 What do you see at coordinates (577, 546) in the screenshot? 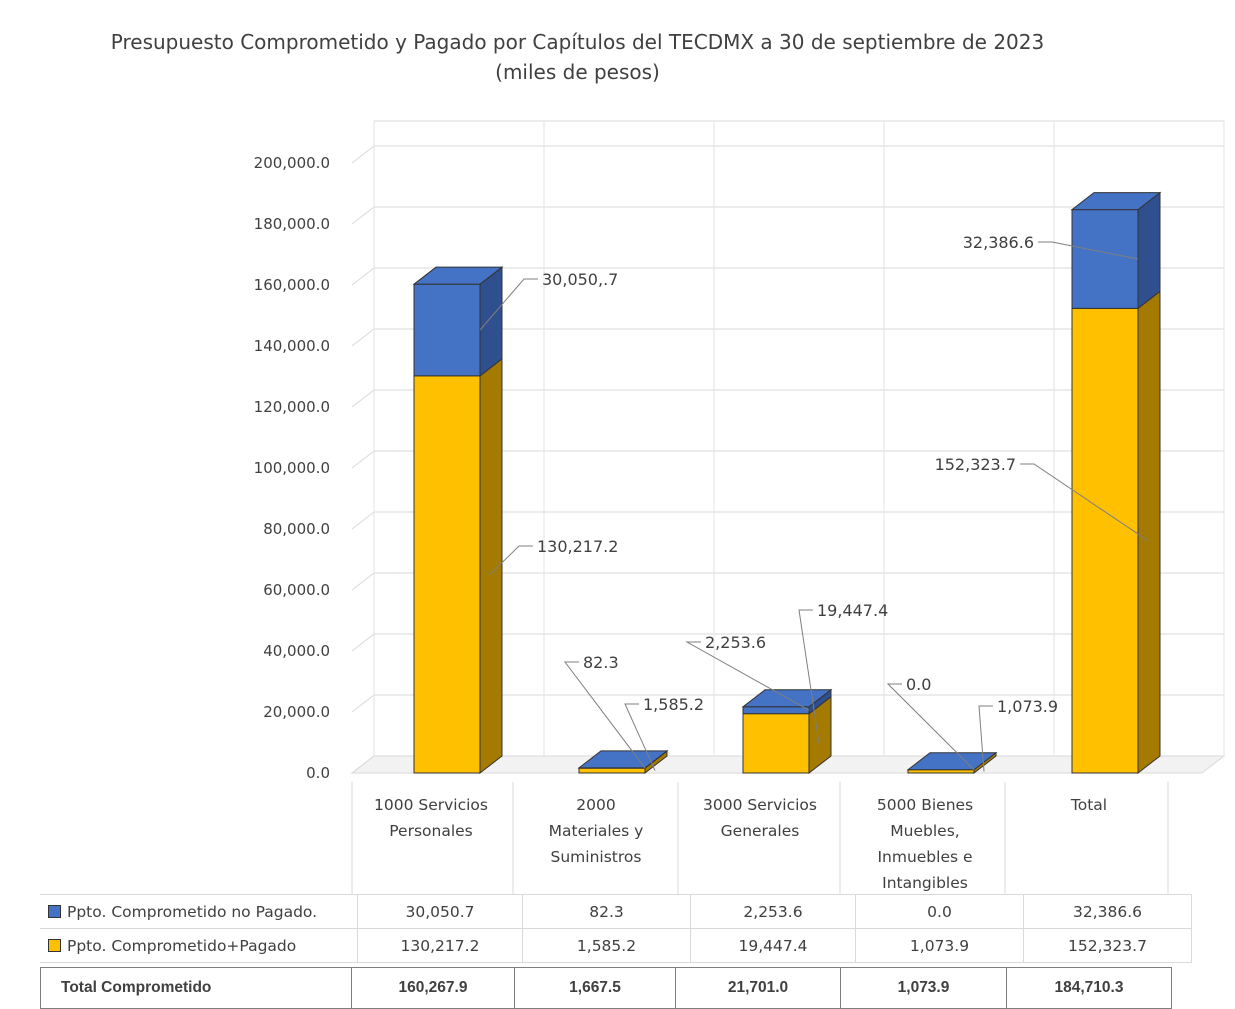
I see `data-label: 130,217.2` at bounding box center [577, 546].